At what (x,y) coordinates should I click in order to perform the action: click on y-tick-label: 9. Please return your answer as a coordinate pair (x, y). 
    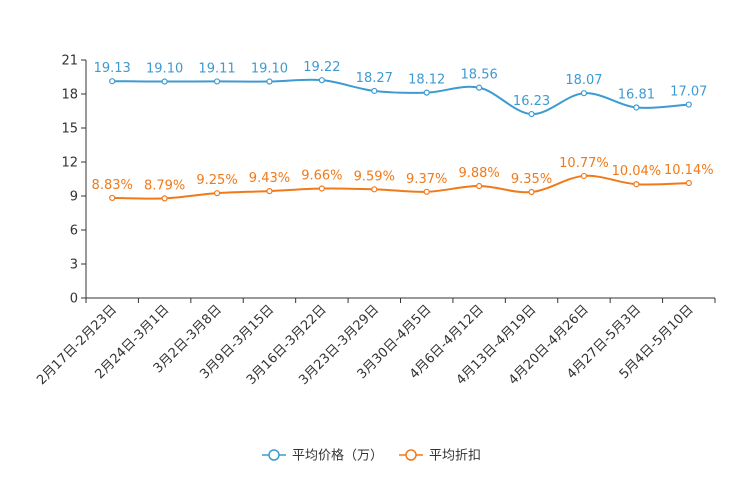
    Looking at the image, I should click on (74, 197).